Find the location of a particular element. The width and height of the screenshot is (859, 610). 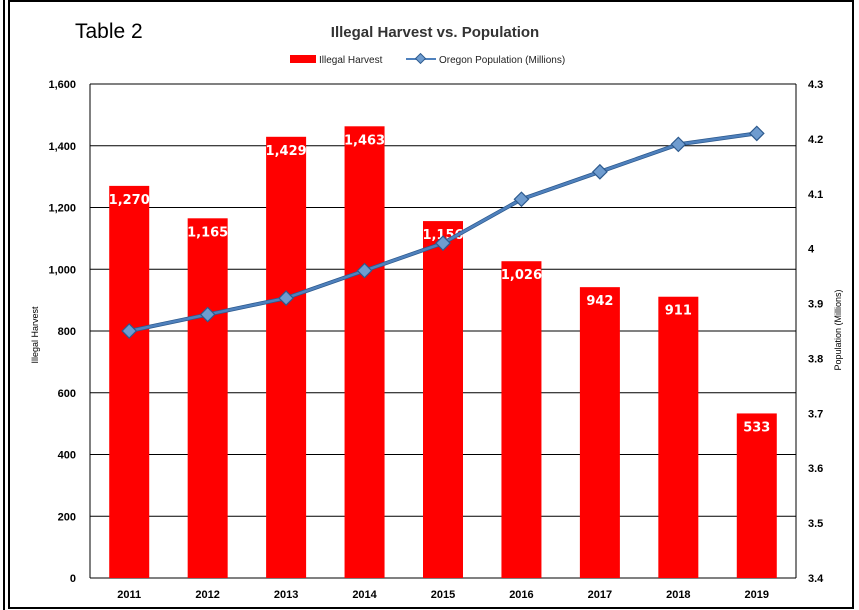

x-tick-2014: 2014 is located at coordinates (364, 595).